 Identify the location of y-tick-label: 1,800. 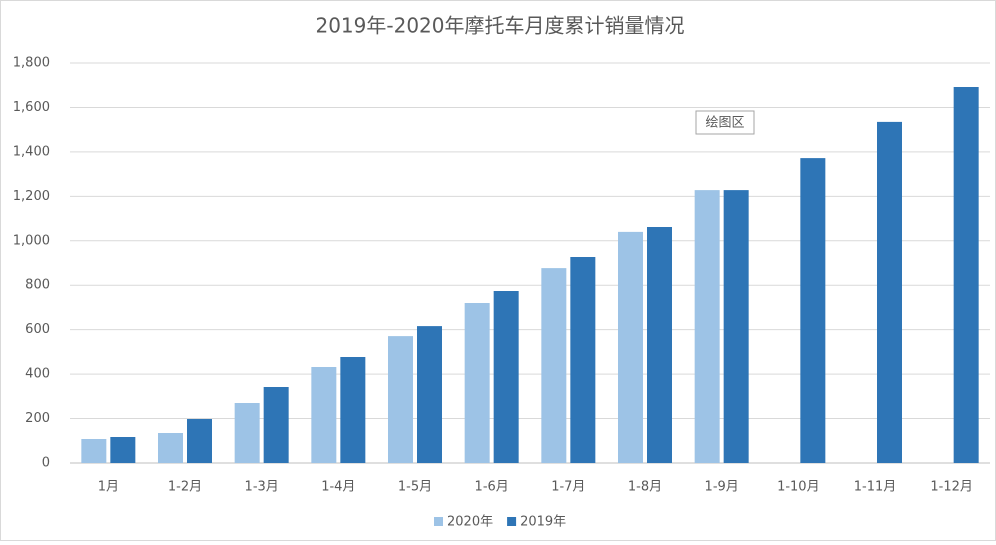
(31, 63).